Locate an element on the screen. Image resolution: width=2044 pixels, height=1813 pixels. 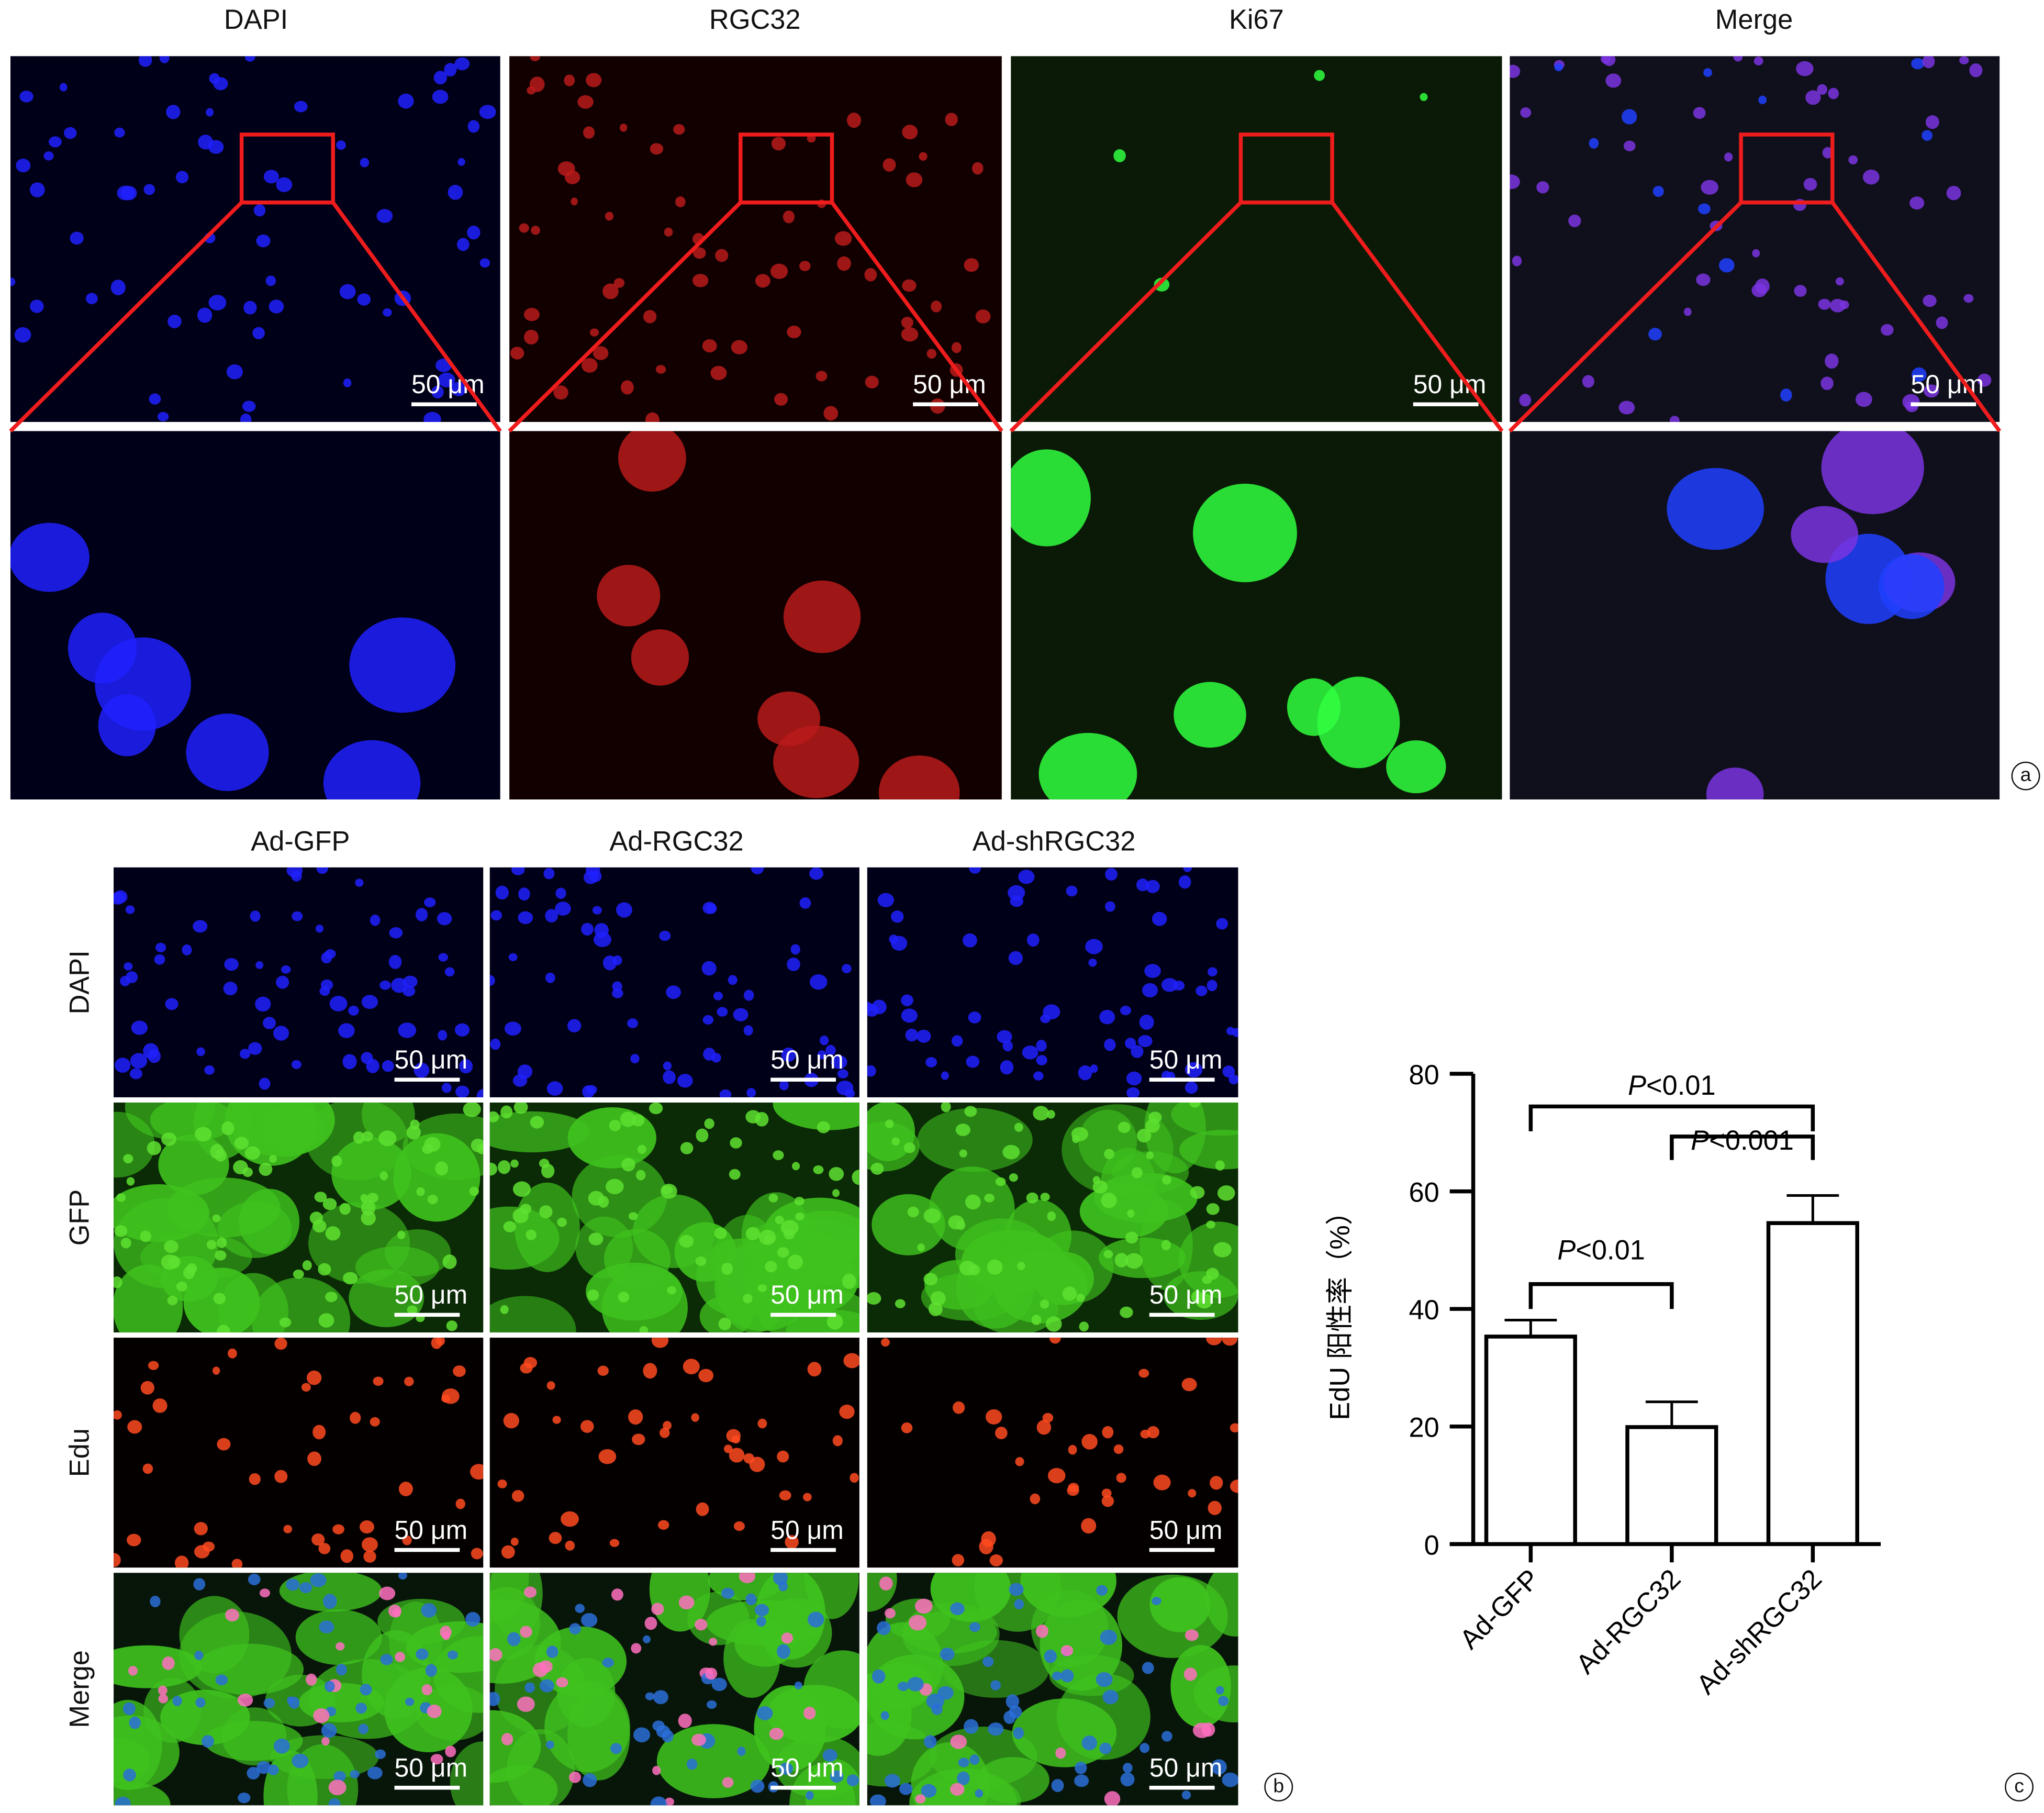
col-label-merge: Merge is located at coordinates (1754, 20).